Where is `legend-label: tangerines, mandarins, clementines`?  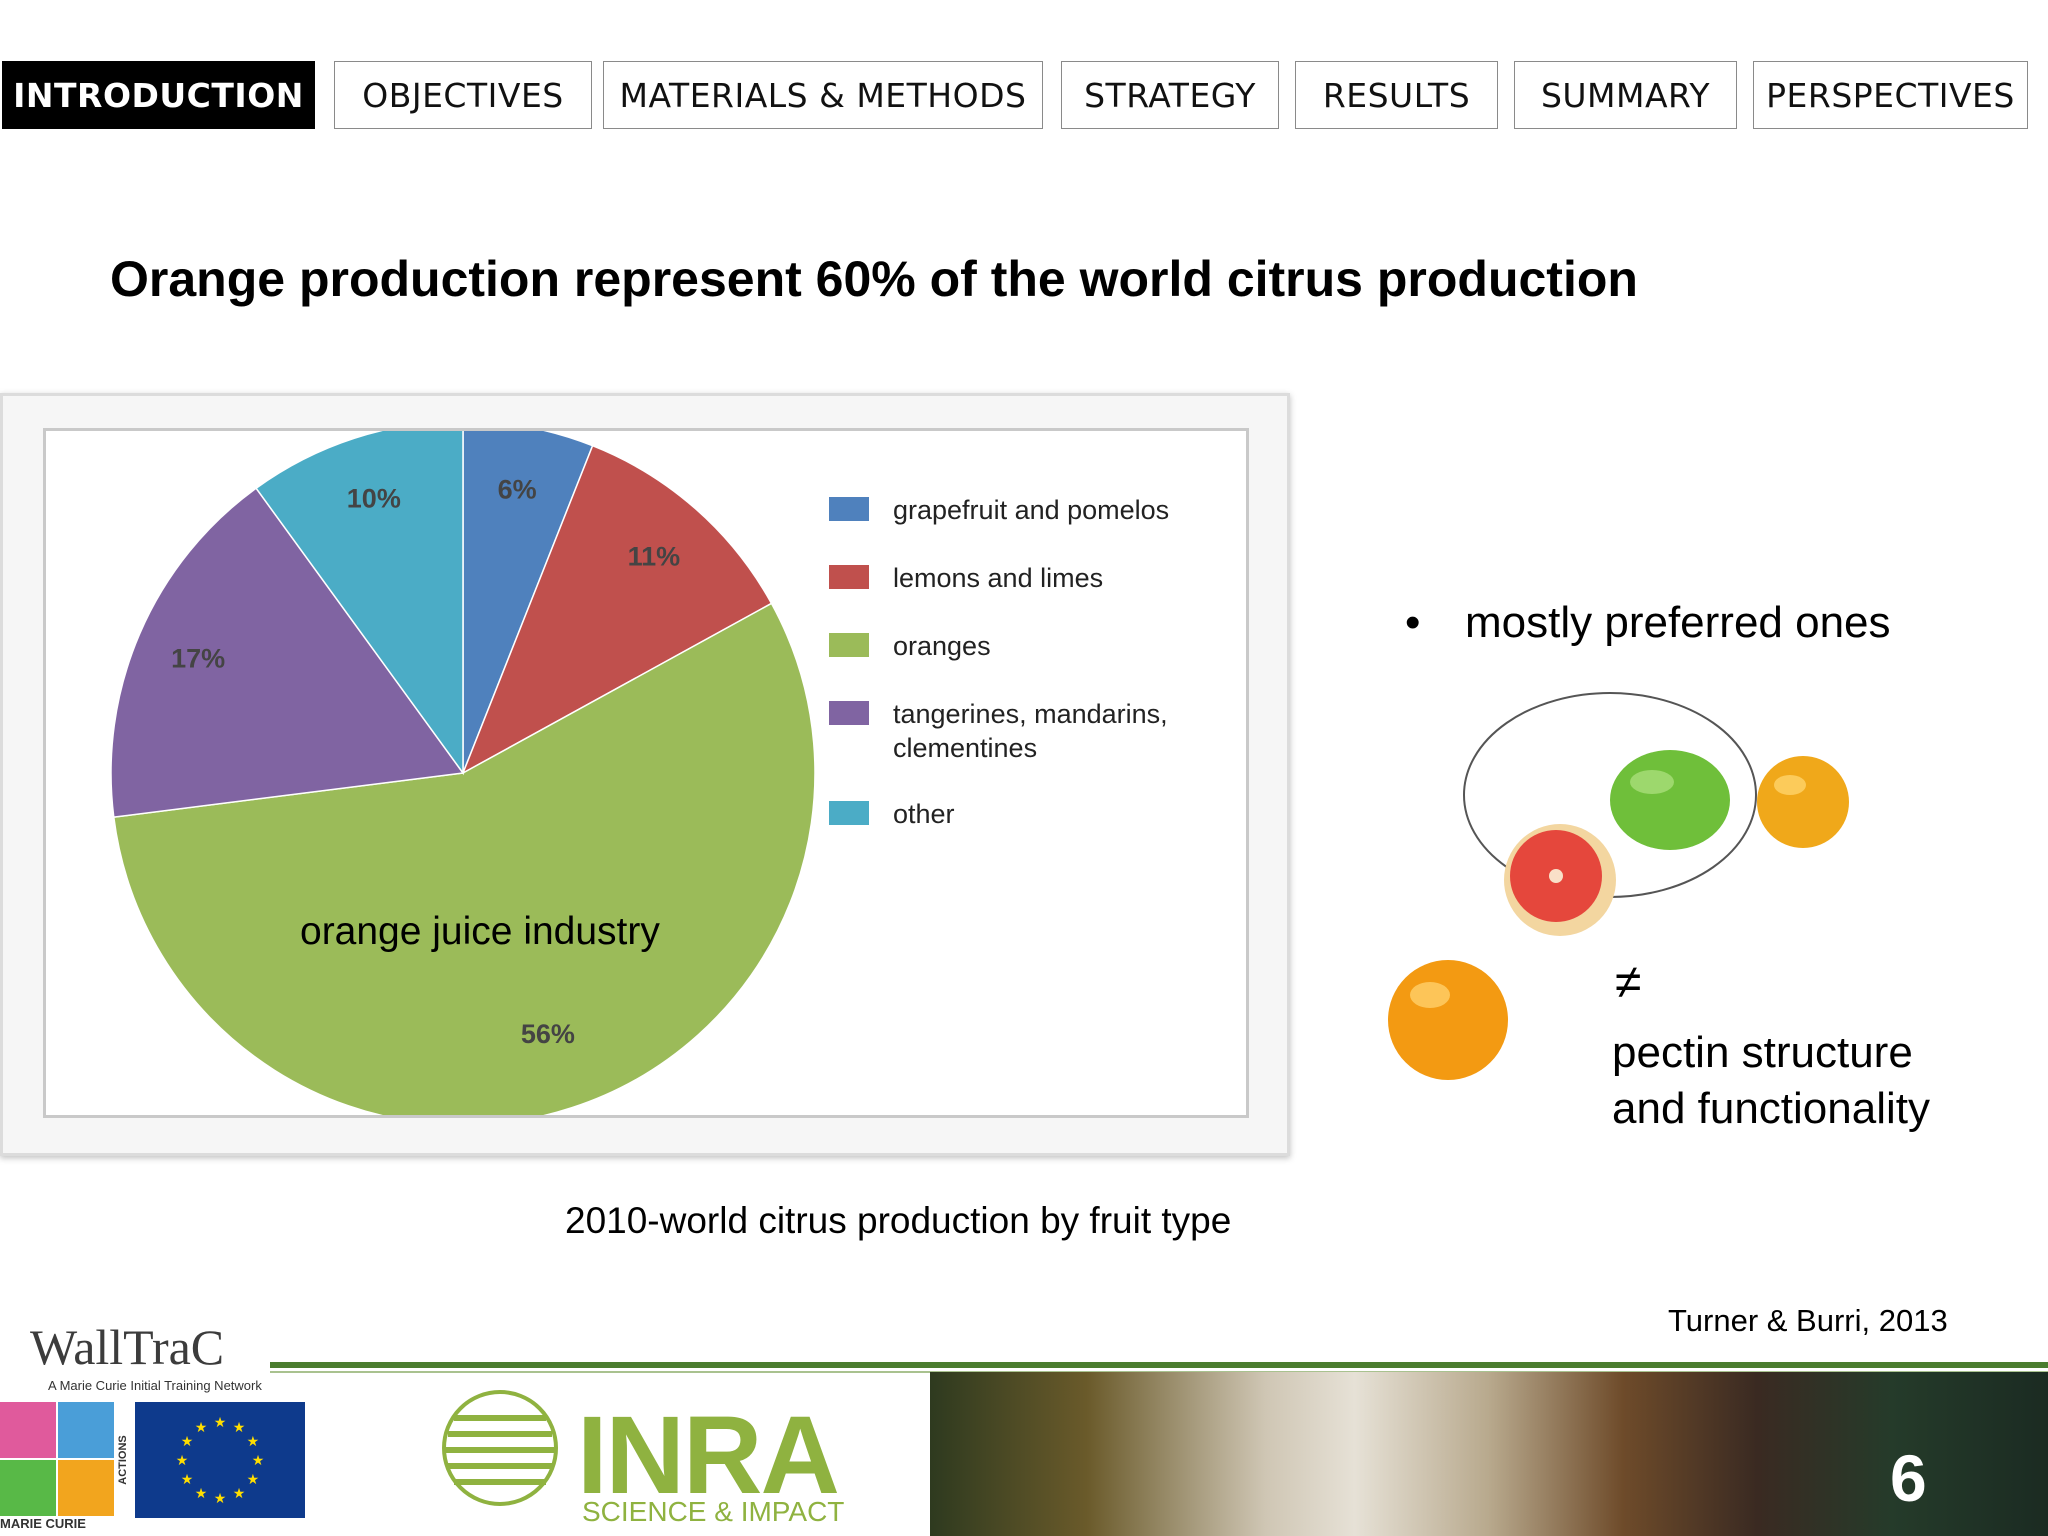
legend-label: tangerines, mandarins, clementines is located at coordinates (1030, 731).